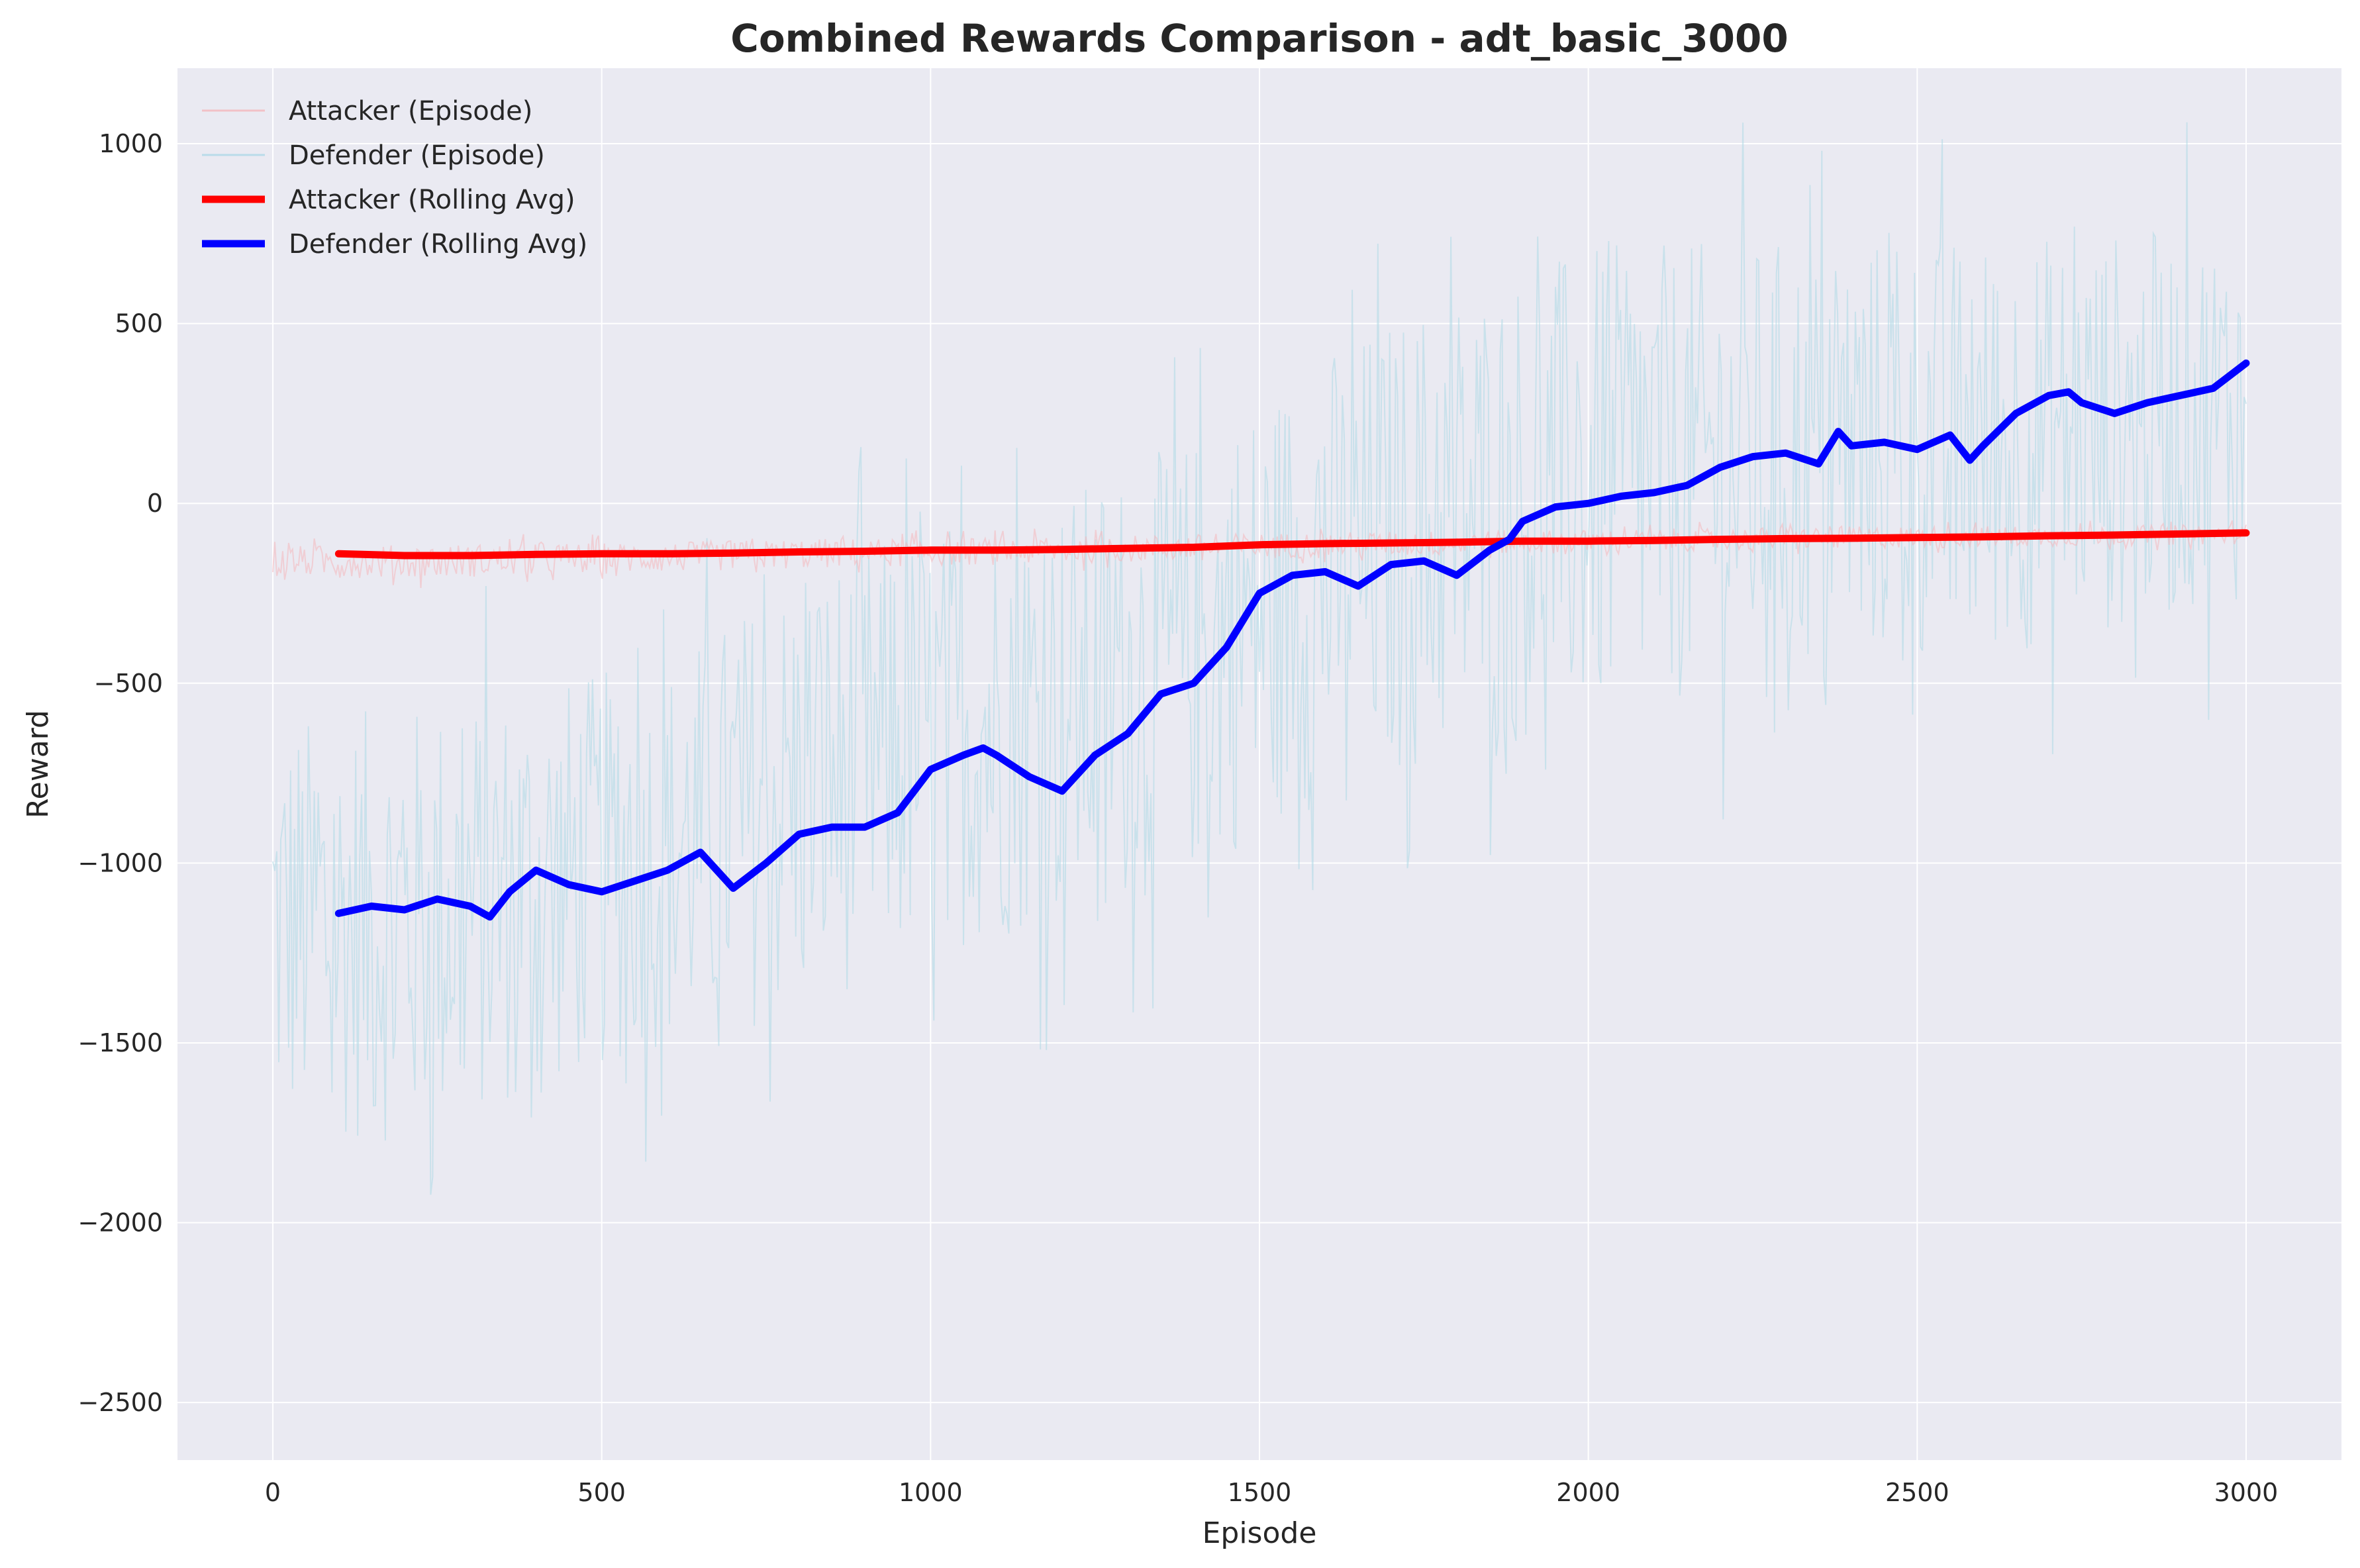 Image resolution: width=2360 pixels, height=1568 pixels. I want to click on x-tick-label: 500, so click(601, 1492).